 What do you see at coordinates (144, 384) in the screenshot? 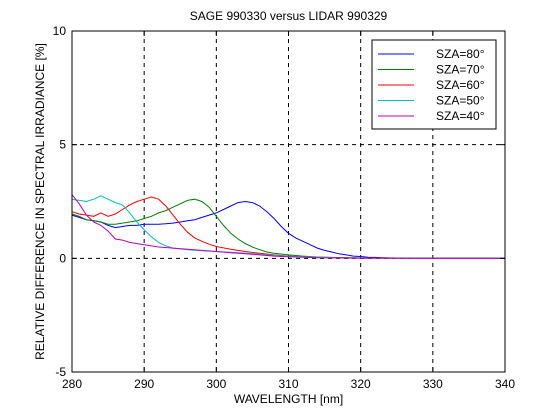
I see `x-tick-label: 290` at bounding box center [144, 384].